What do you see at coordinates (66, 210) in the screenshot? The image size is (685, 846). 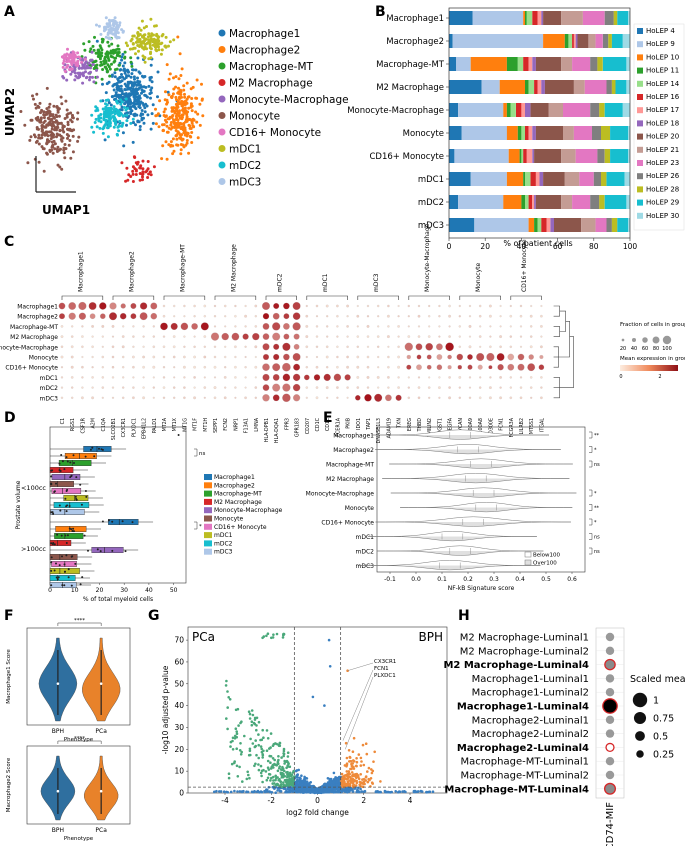 I see `umap-x-label: UMAP1` at bounding box center [66, 210].